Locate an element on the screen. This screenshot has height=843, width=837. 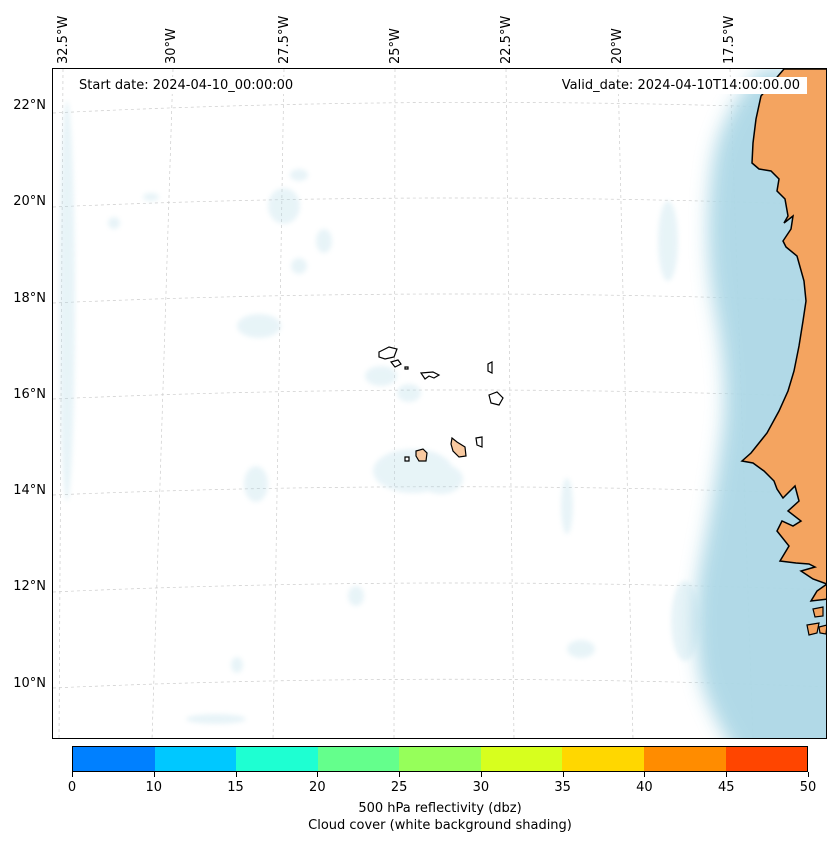
lat-label-22n: 22°N is located at coordinates (29, 105).